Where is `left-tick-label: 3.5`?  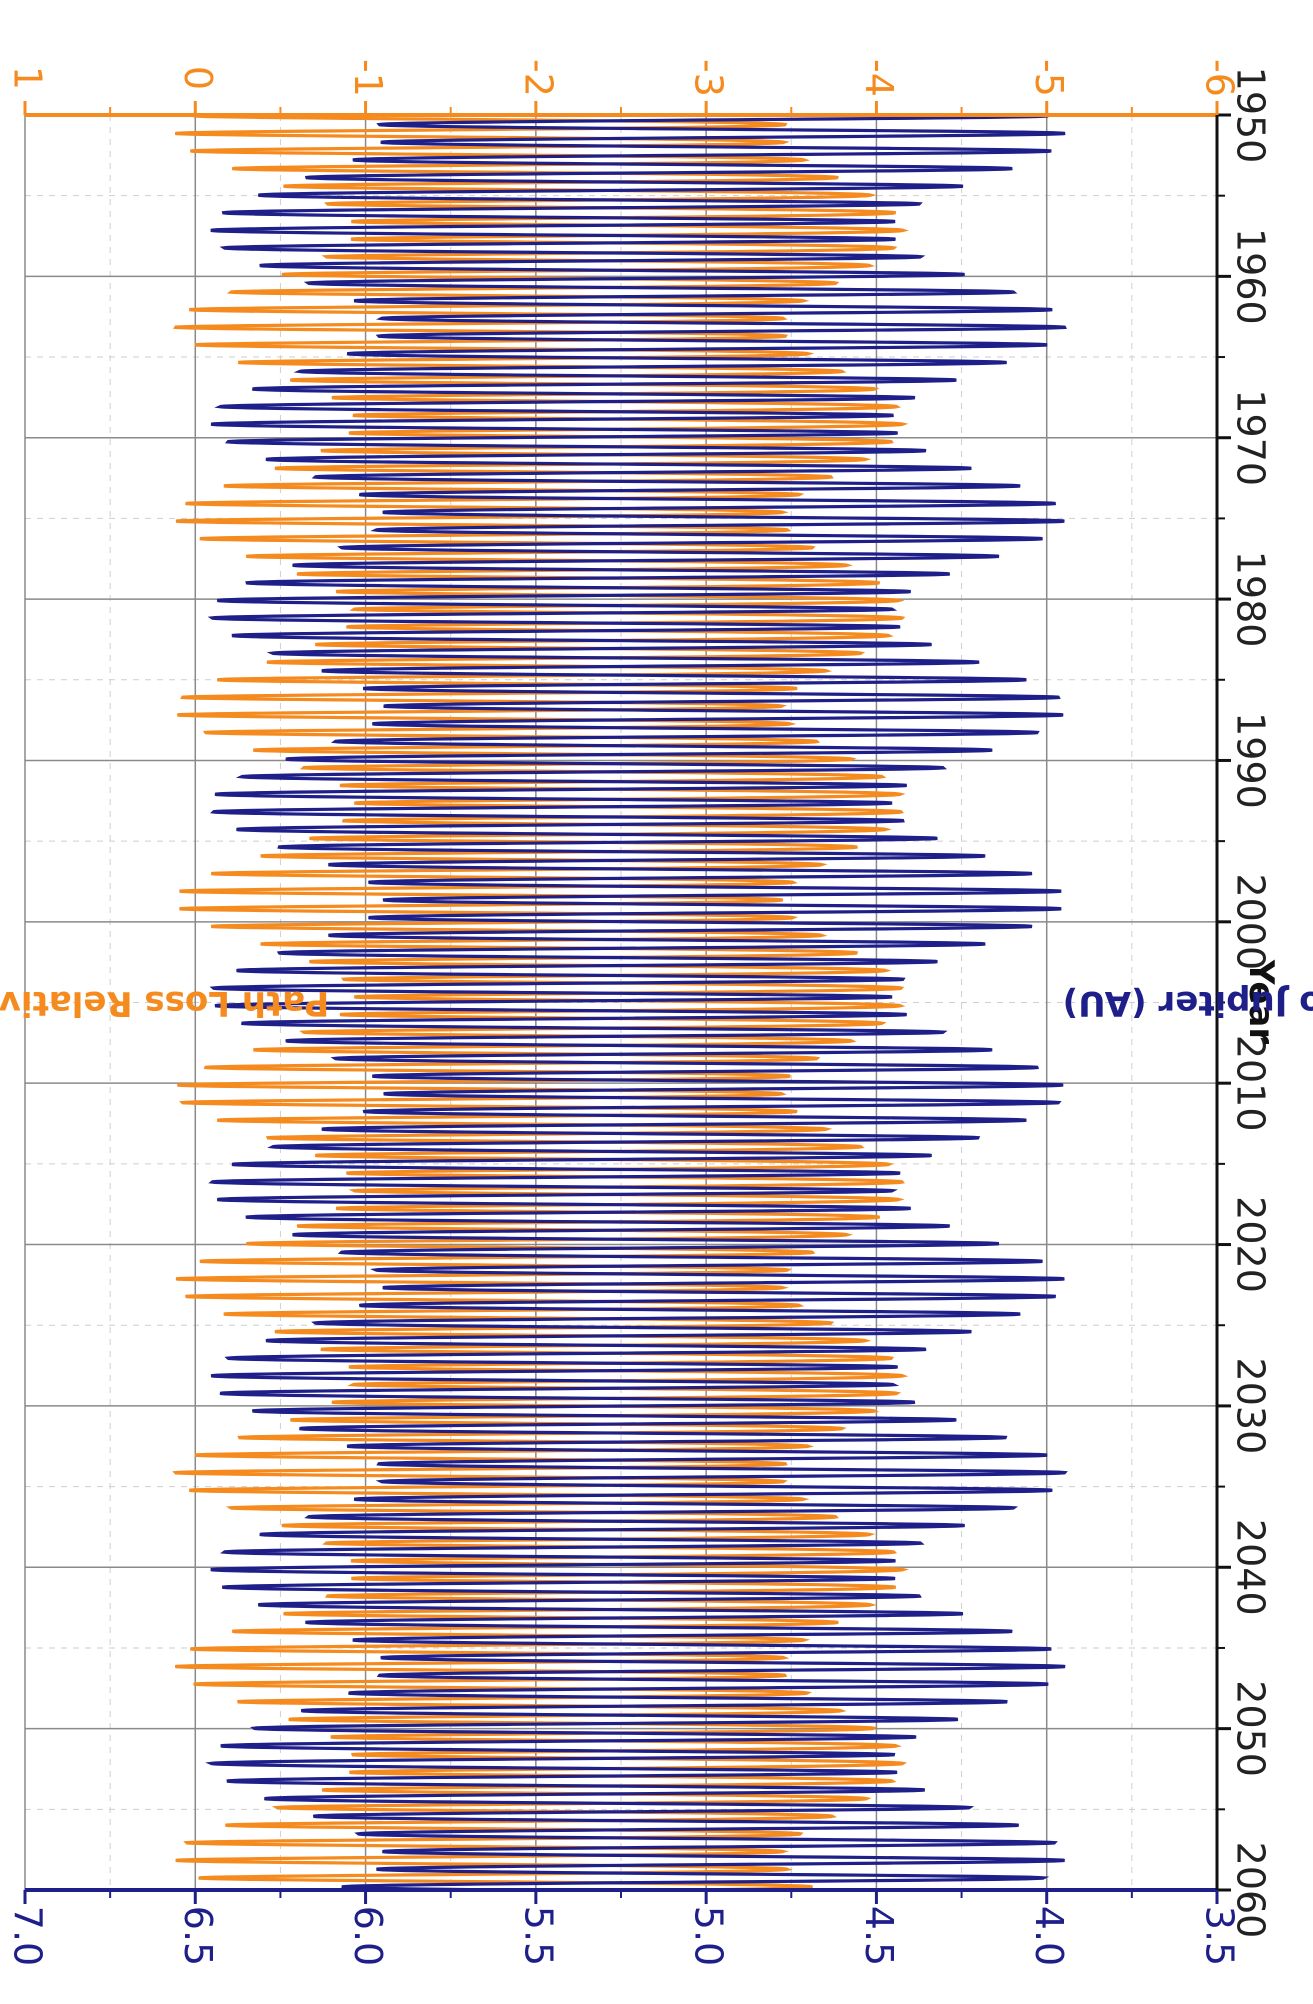 left-tick-label: 3.5 is located at coordinates (1220, 1936).